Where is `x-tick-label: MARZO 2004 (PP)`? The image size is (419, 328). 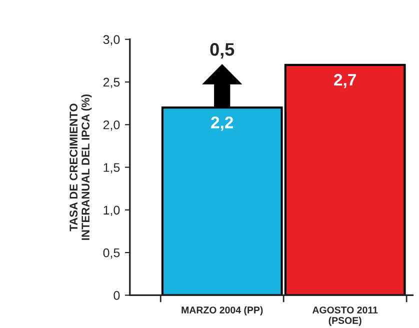 x-tick-label: MARZO 2004 (PP) is located at coordinates (222, 311).